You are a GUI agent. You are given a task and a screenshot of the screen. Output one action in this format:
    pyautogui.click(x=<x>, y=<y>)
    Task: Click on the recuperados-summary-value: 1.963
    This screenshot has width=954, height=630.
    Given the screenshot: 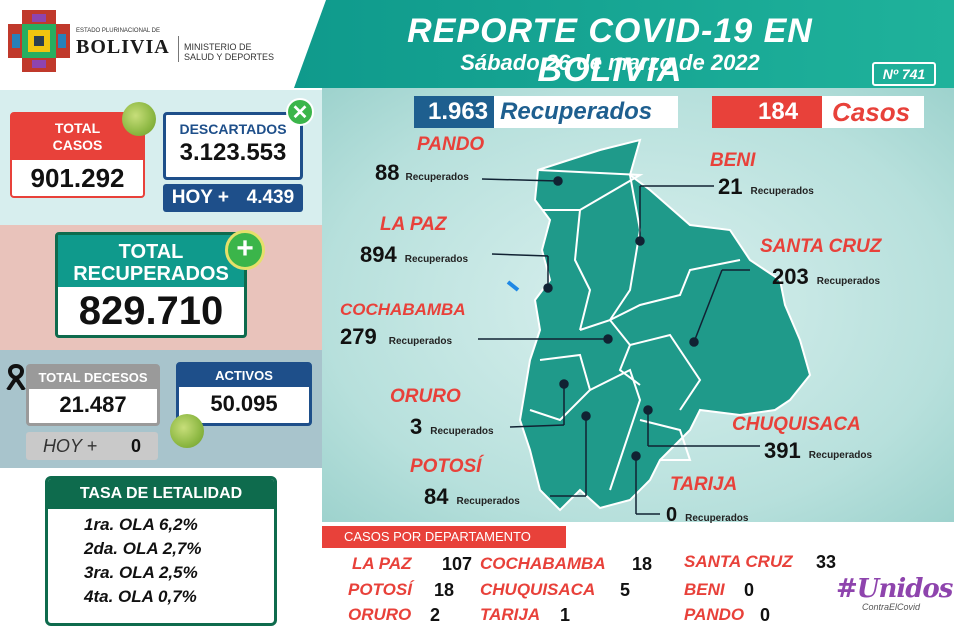 What is the action you would take?
    pyautogui.click(x=454, y=112)
    